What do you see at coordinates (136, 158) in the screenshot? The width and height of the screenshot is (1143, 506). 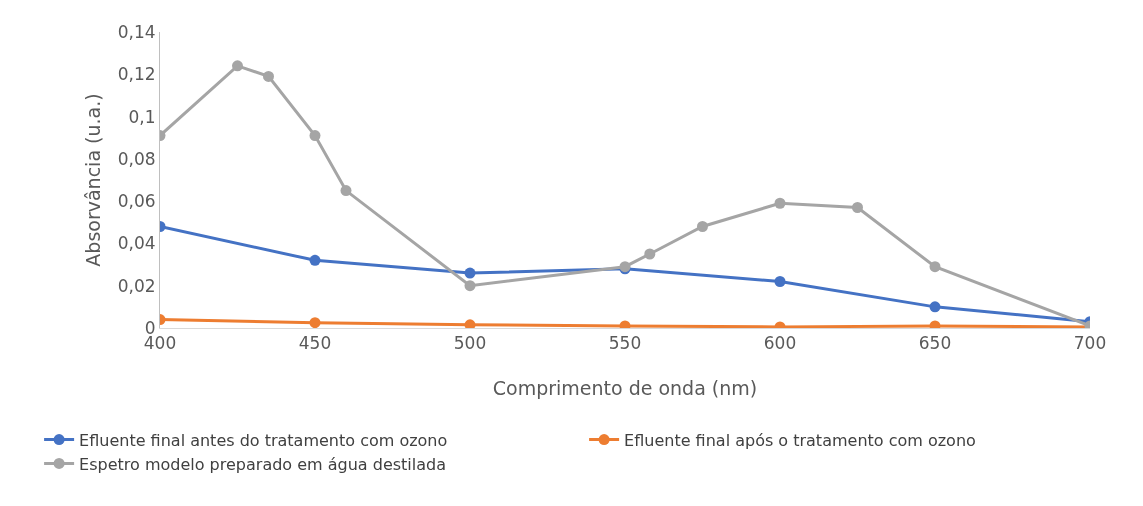 I see `y-tick-label: 0,08` at bounding box center [136, 158].